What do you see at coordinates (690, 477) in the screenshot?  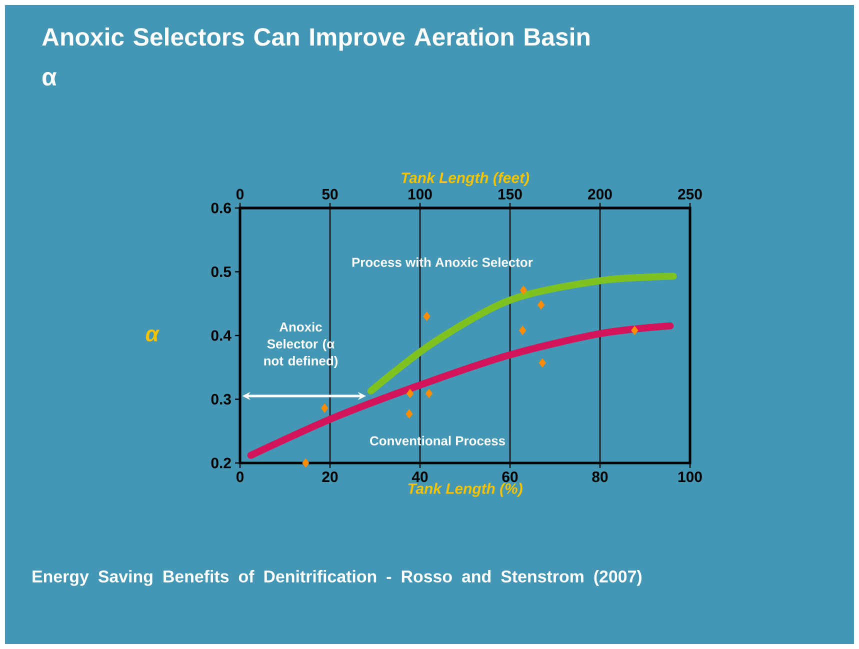 I see `x-tick-label: 100` at bounding box center [690, 477].